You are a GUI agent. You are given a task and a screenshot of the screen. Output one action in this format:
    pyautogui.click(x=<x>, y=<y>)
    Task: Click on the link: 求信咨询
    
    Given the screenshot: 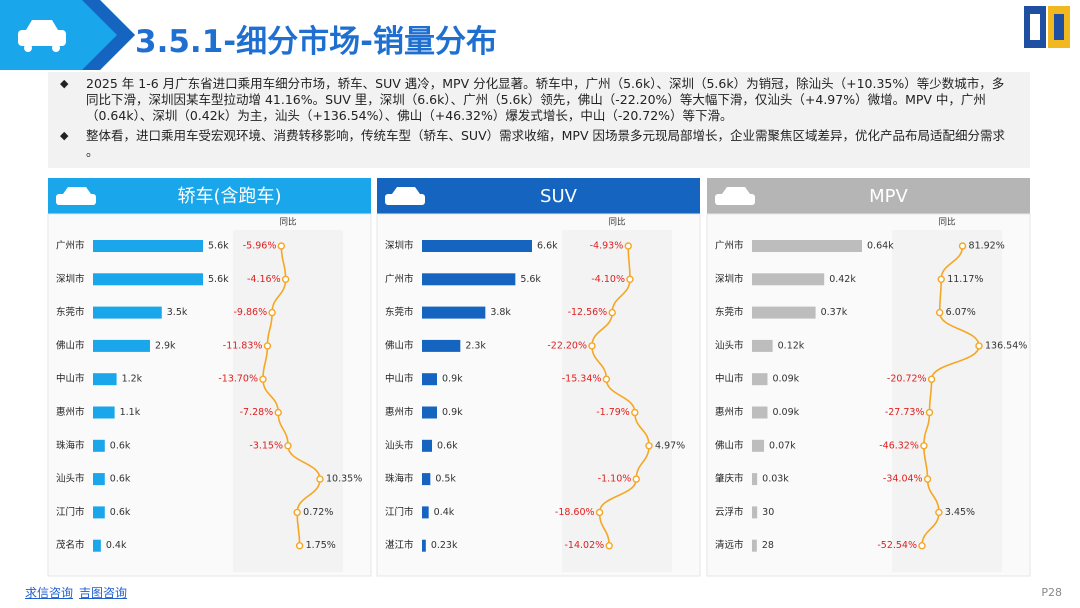 What is the action you would take?
    pyautogui.click(x=49, y=593)
    